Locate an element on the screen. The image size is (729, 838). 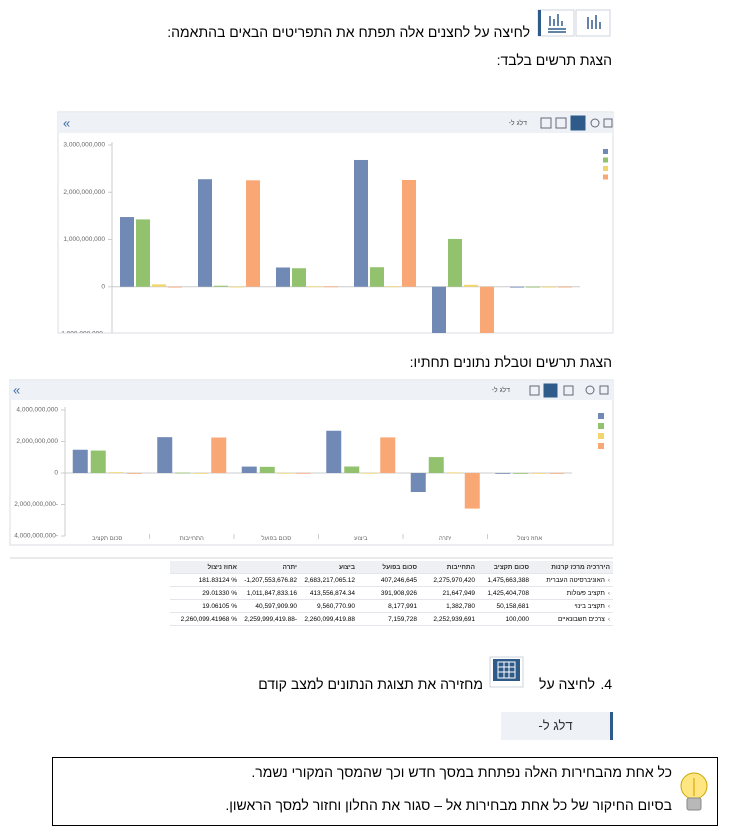
y-tick-label: 2,000,000,000 is located at coordinates (37, 441).